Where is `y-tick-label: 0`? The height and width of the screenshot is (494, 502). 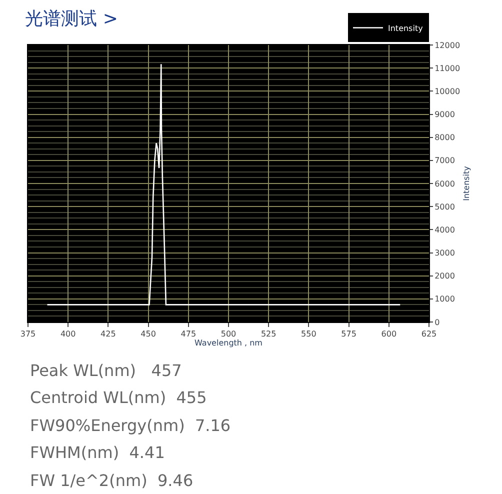
y-tick-label: 0 is located at coordinates (437, 322).